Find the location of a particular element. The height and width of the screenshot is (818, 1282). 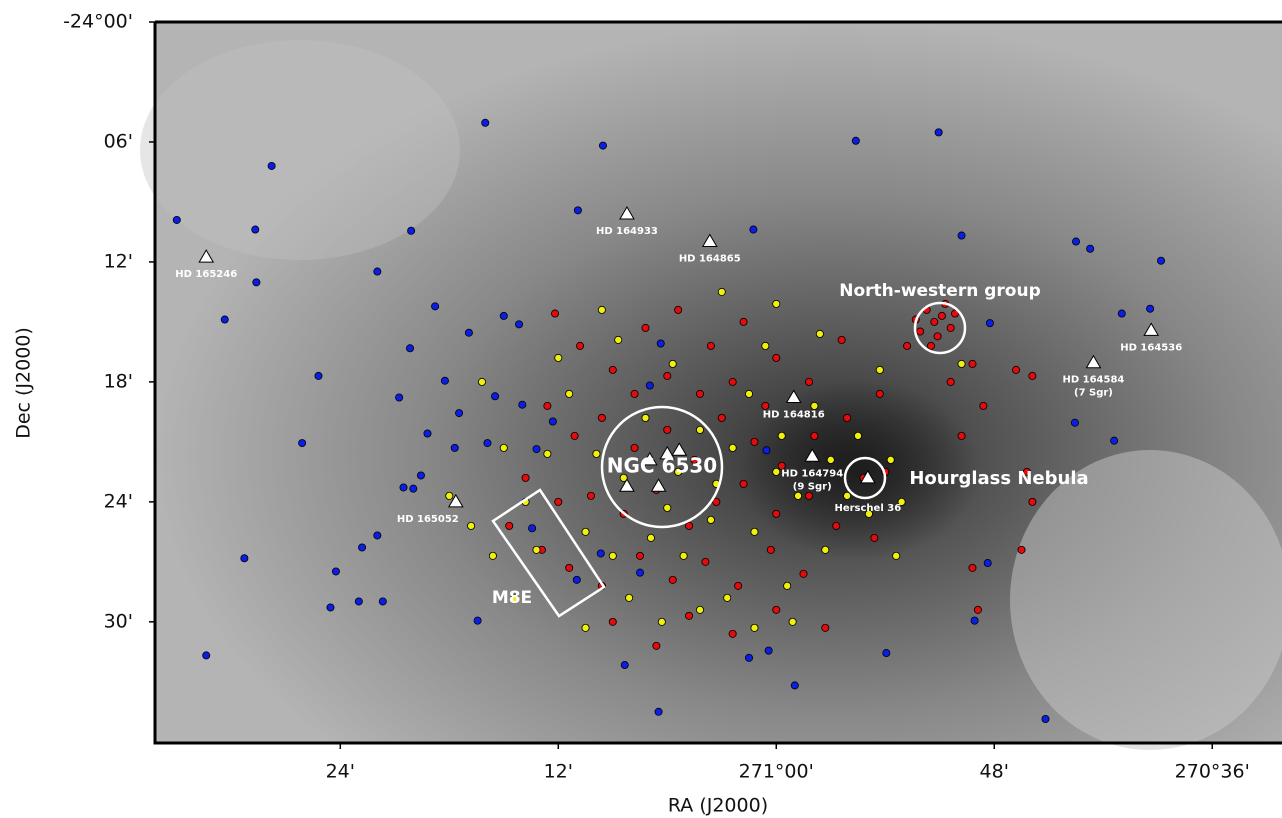

star-label: HD 164816 is located at coordinates (794, 414).